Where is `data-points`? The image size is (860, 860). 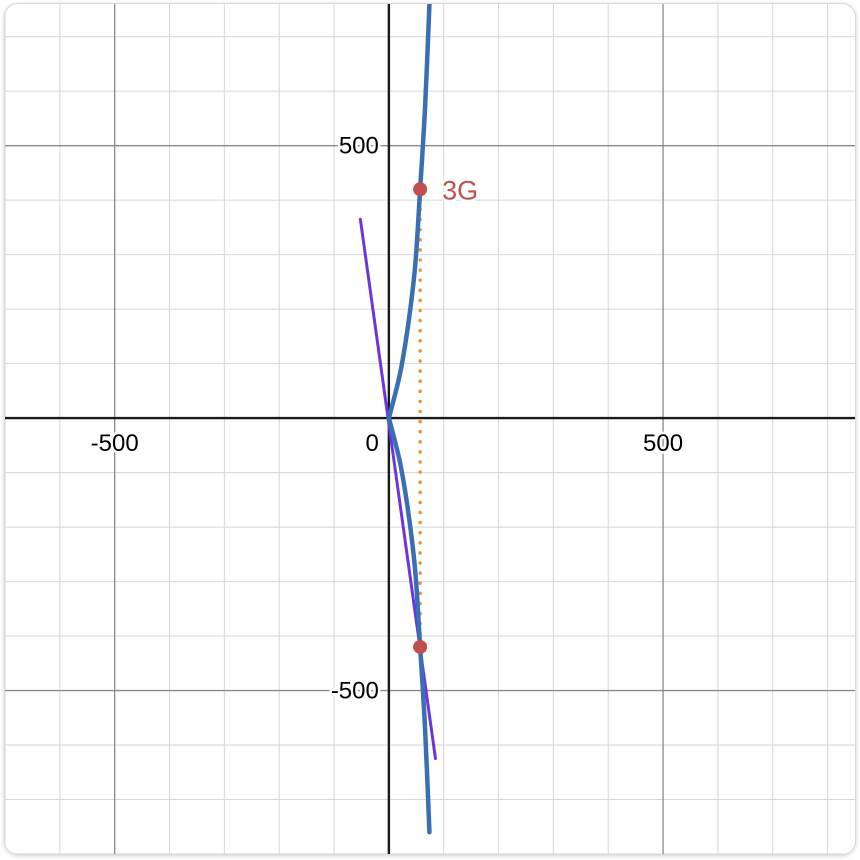 data-points is located at coordinates (420, 418).